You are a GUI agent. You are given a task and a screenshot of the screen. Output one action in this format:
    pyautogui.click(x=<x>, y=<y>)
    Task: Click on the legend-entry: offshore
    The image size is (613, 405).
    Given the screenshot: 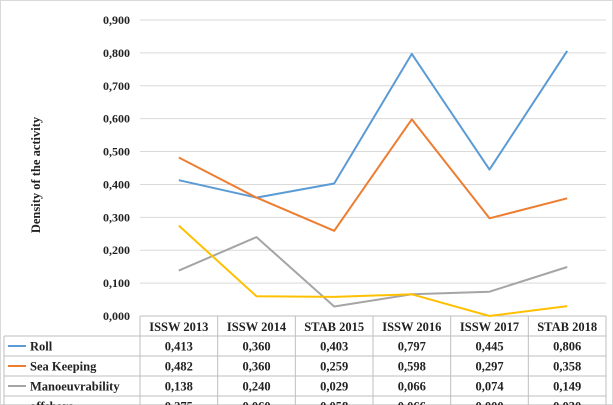 What is the action you would take?
    pyautogui.click(x=52, y=402)
    